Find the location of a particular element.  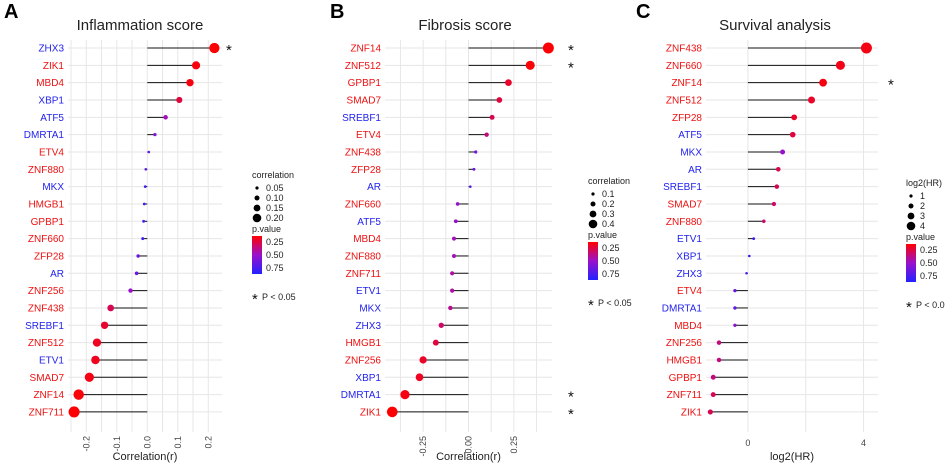

gene-label: ZNF14 is located at coordinates (365, 49).